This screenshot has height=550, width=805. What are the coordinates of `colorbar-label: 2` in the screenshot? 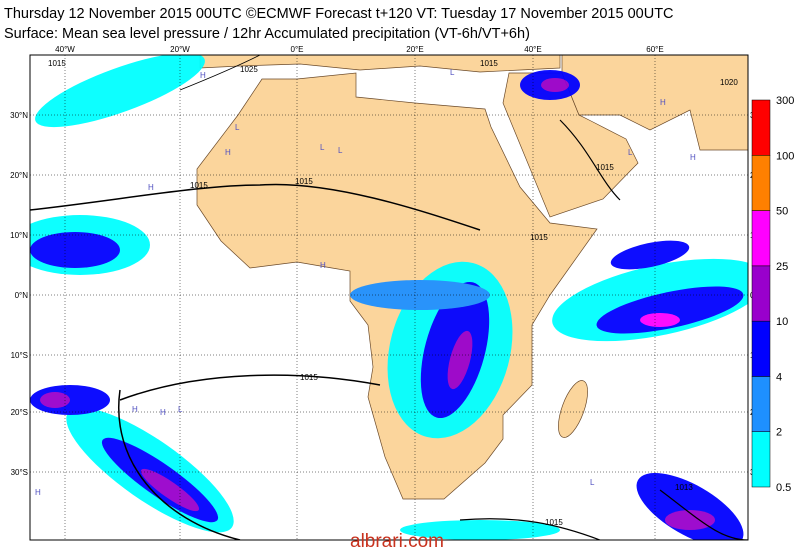 It's located at (779, 433).